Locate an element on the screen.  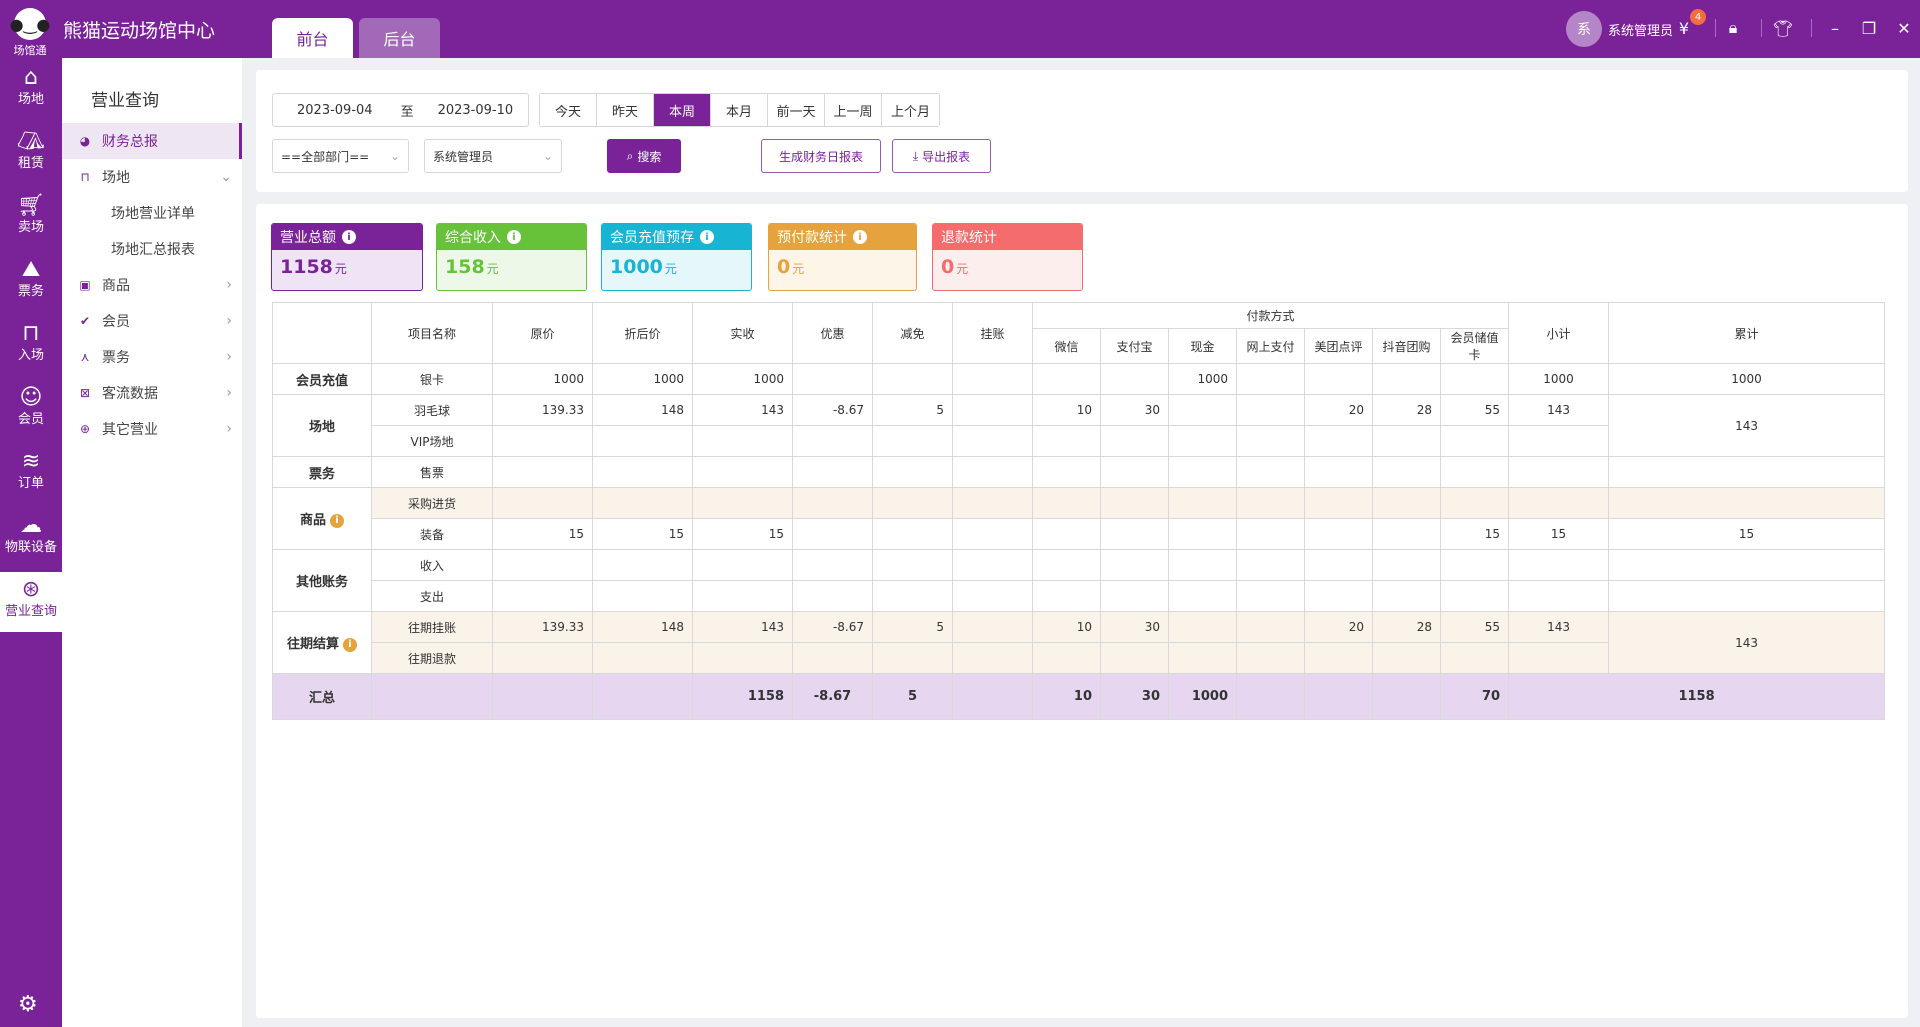
rail-item-entry: ⊓ 入场 is located at coordinates (31, 344).